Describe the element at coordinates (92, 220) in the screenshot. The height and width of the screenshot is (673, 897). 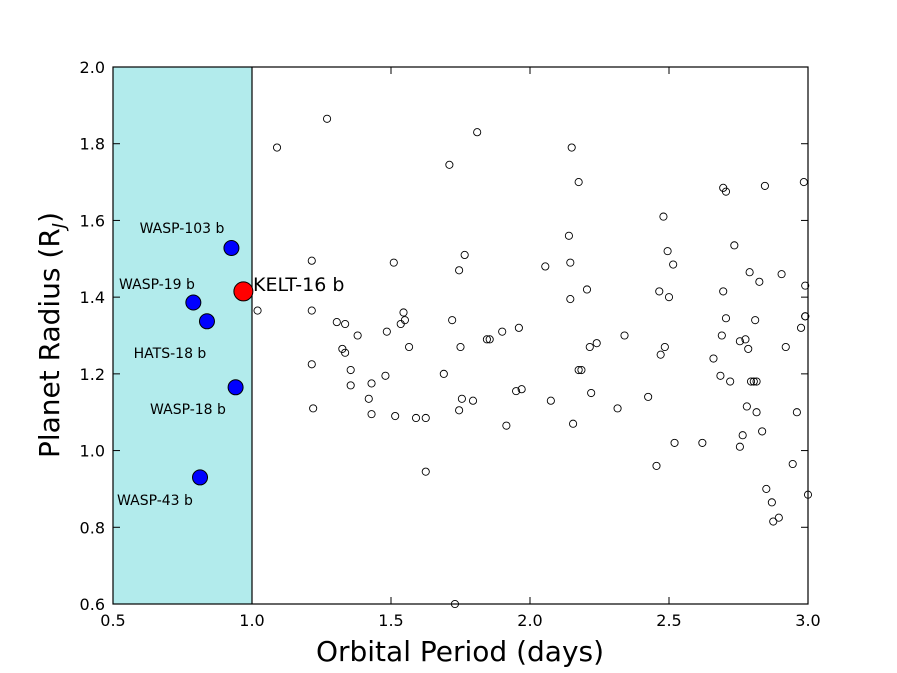
I see `y-tick-label: 1.6` at that location.